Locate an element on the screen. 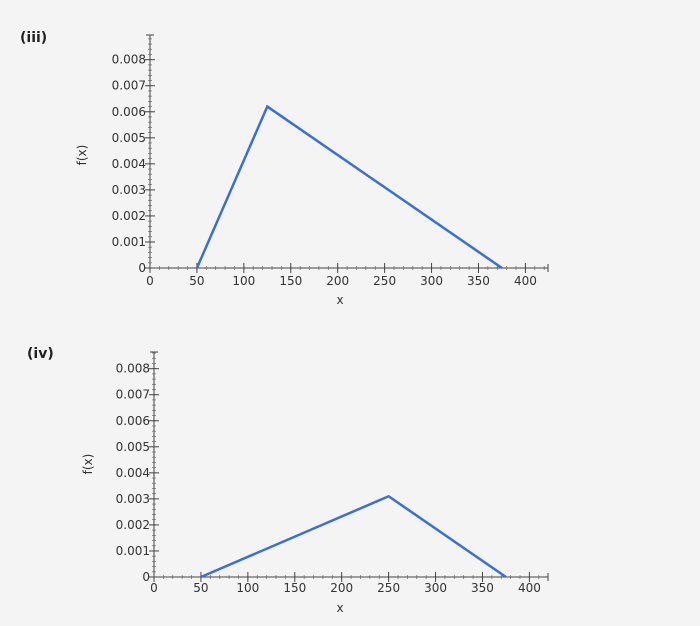  x-tick-label-iv: 150 is located at coordinates (294, 588).